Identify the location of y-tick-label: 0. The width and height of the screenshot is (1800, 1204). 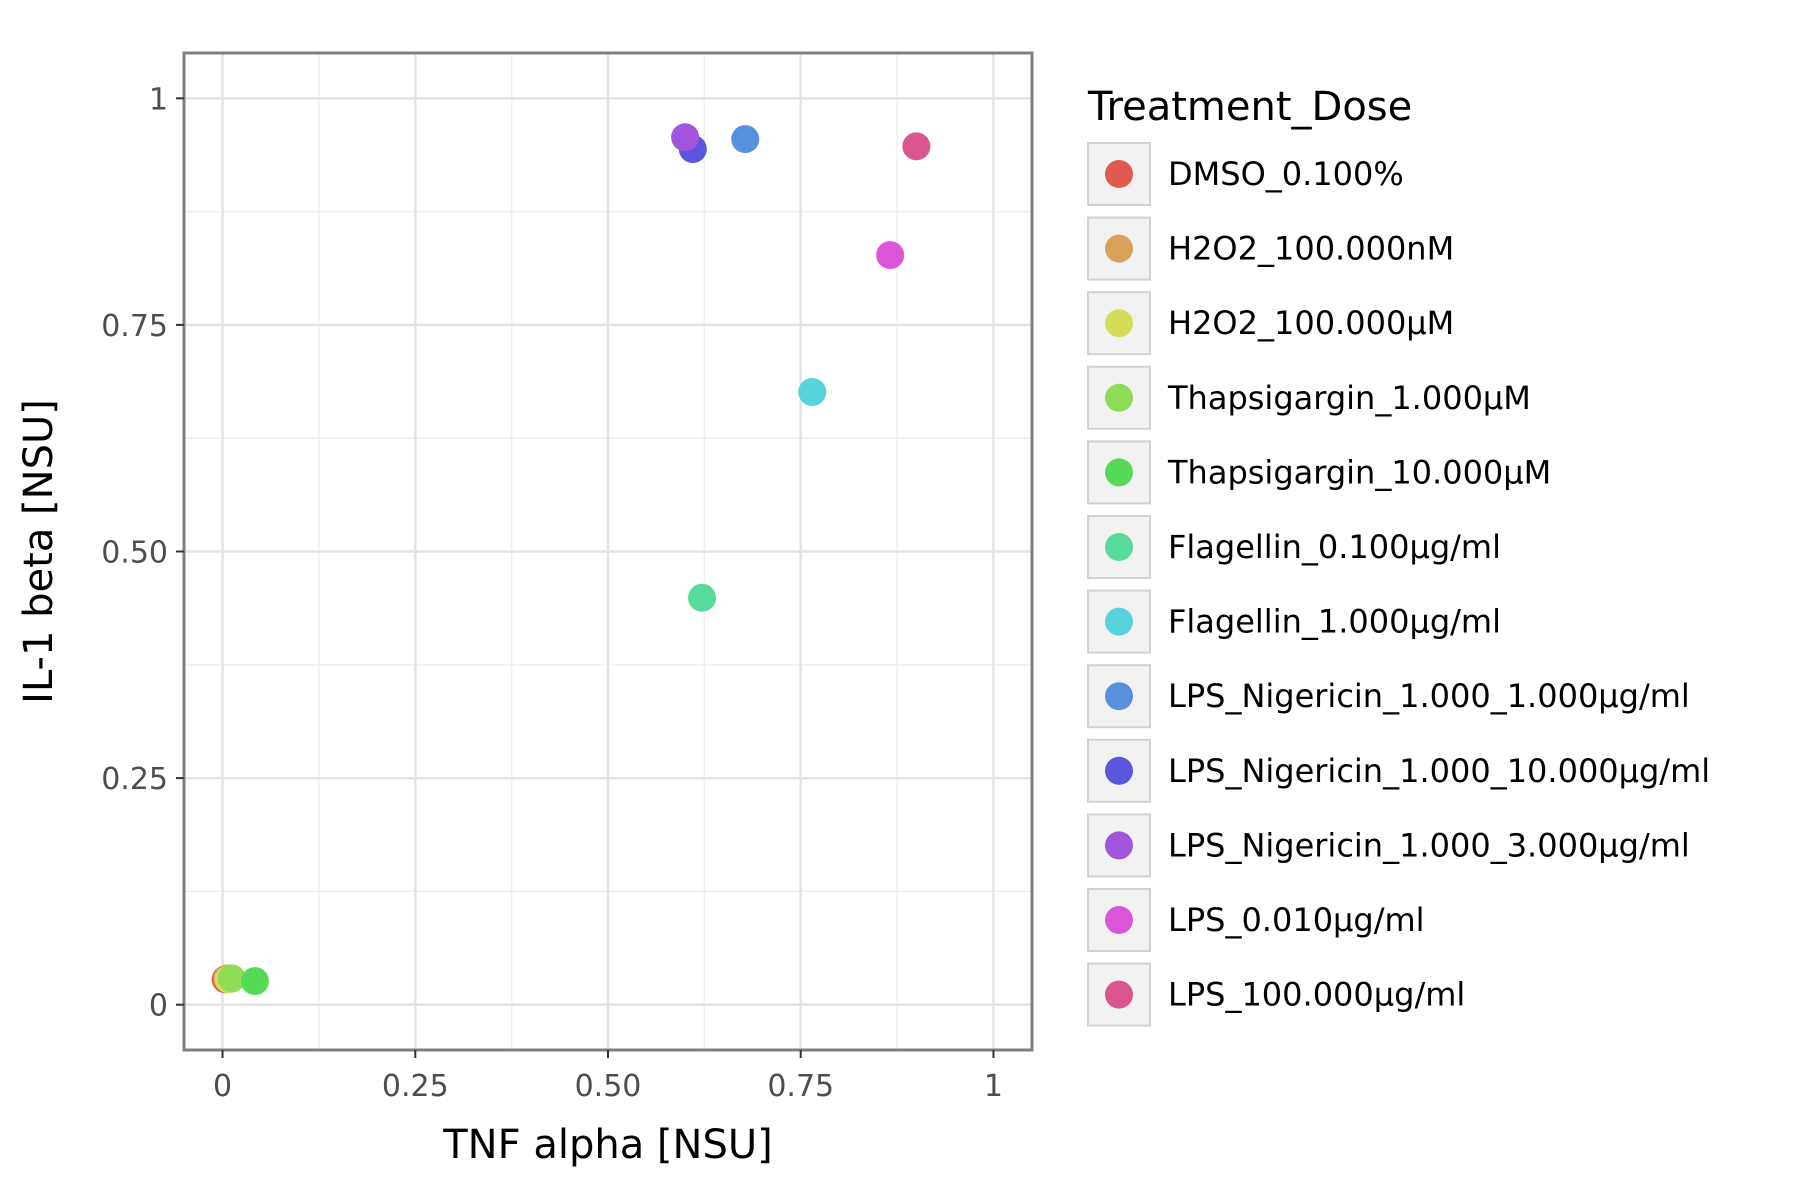
(158, 1006).